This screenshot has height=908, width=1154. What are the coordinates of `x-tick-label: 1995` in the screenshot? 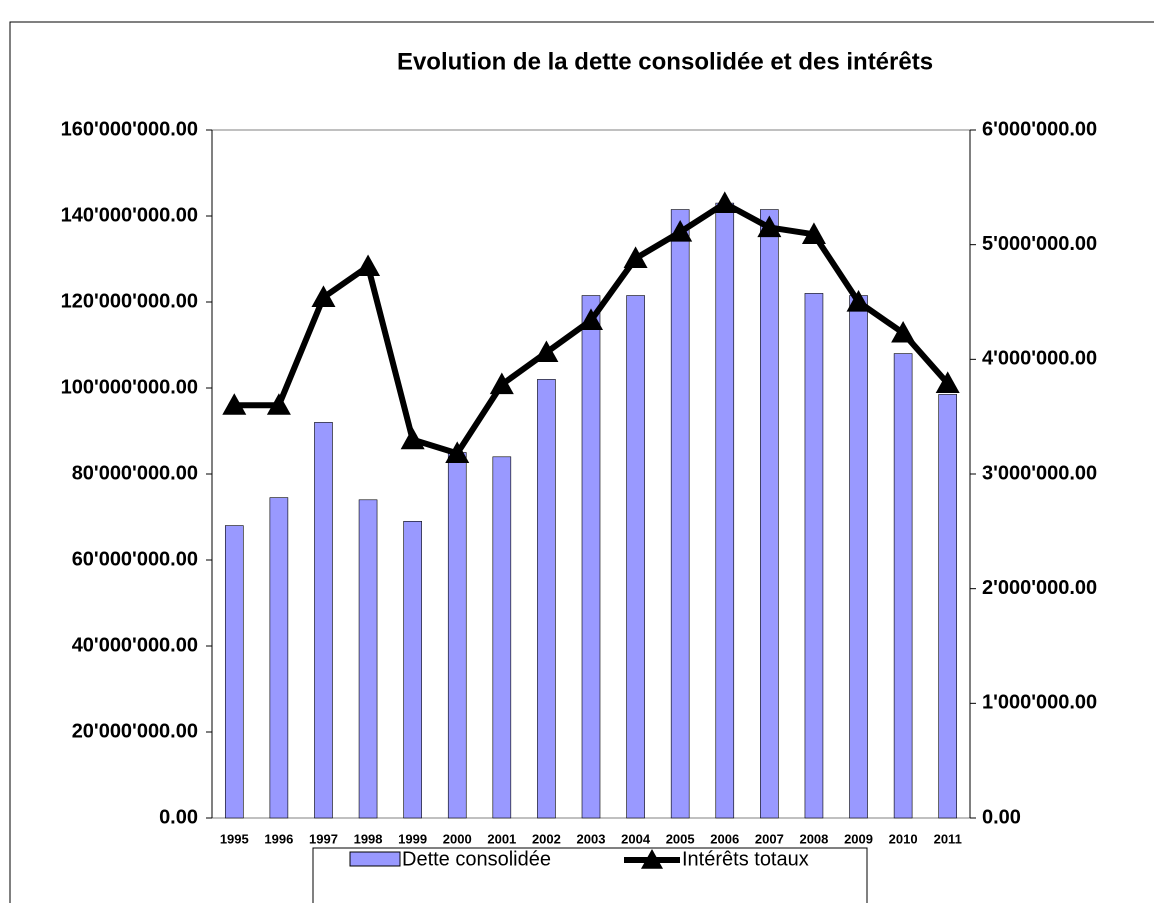 It's located at (234, 838).